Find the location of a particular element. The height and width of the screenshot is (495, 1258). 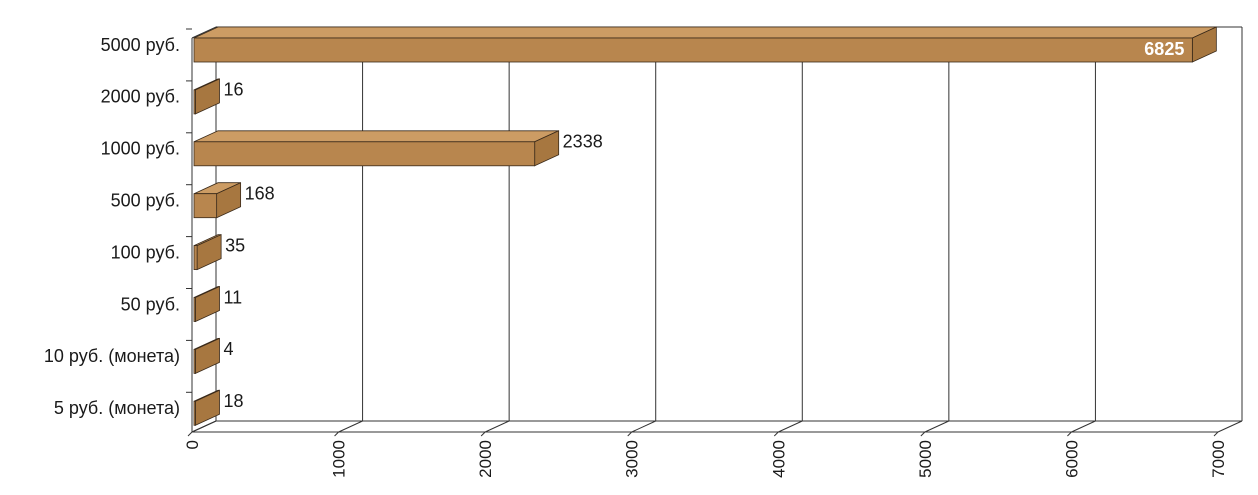

bar-side-face is located at coordinates (209, 252).